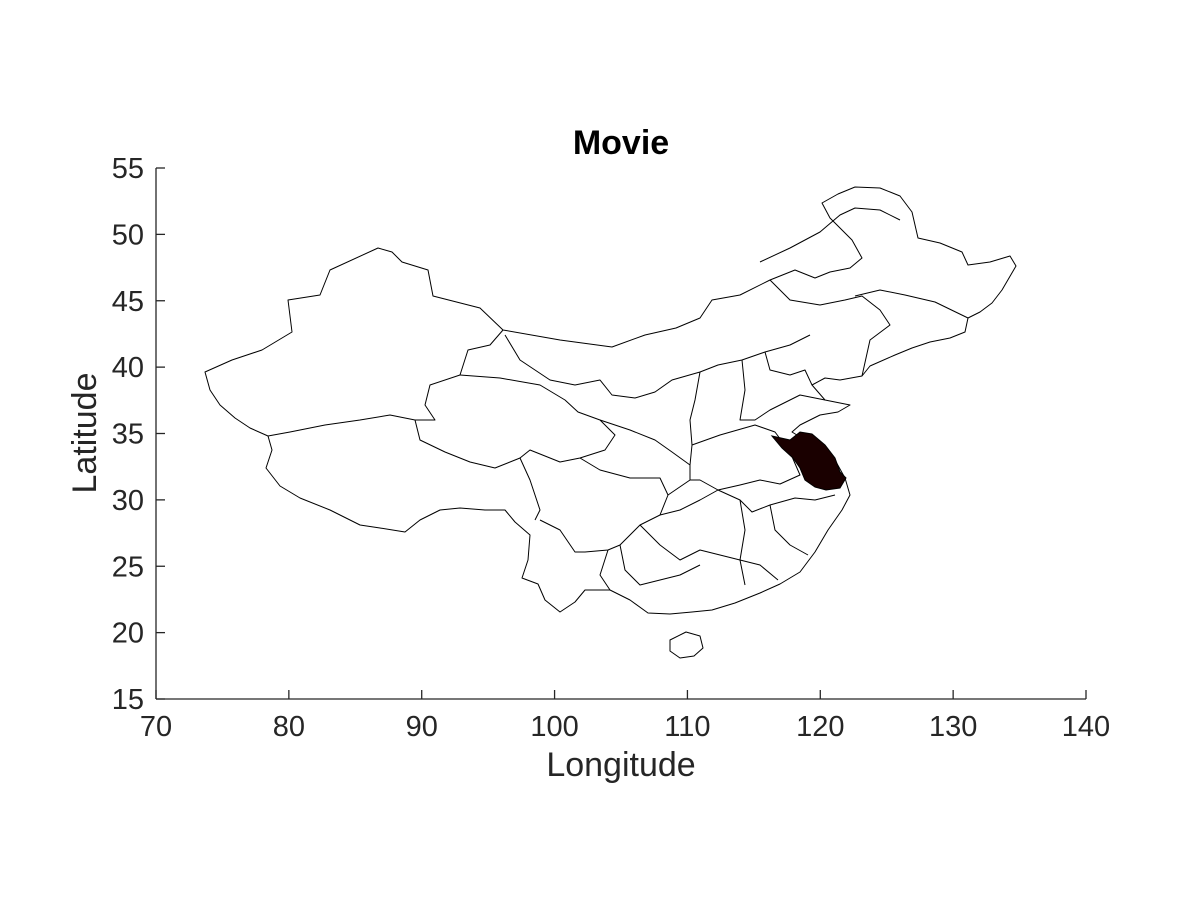 This screenshot has width=1200, height=900. I want to click on x-axis-label: Longitude, so click(620, 765).